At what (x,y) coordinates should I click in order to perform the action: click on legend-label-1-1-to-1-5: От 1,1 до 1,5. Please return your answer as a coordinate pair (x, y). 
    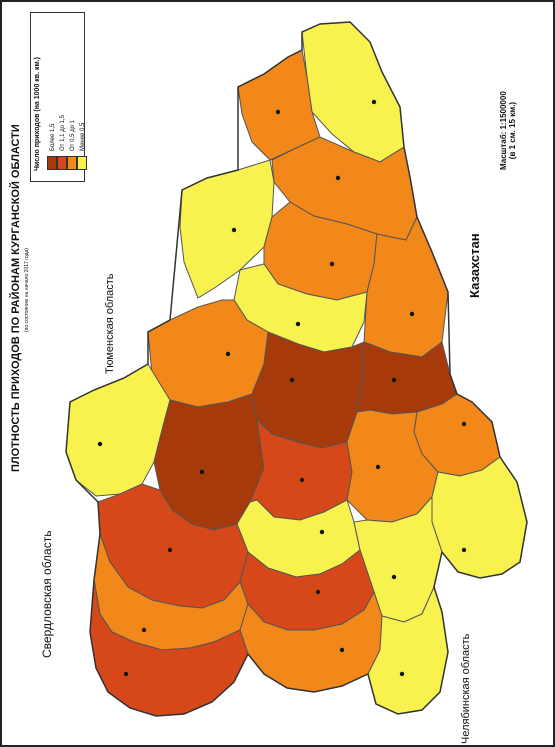
    Looking at the image, I should click on (63, 133).